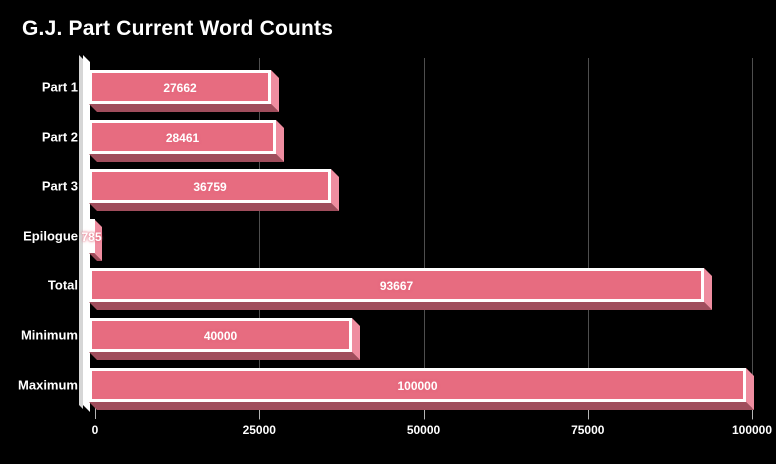 The image size is (776, 464). Describe the element at coordinates (178, 28) in the screenshot. I see `chart-title: G.J. Part Current Word Counts` at that location.